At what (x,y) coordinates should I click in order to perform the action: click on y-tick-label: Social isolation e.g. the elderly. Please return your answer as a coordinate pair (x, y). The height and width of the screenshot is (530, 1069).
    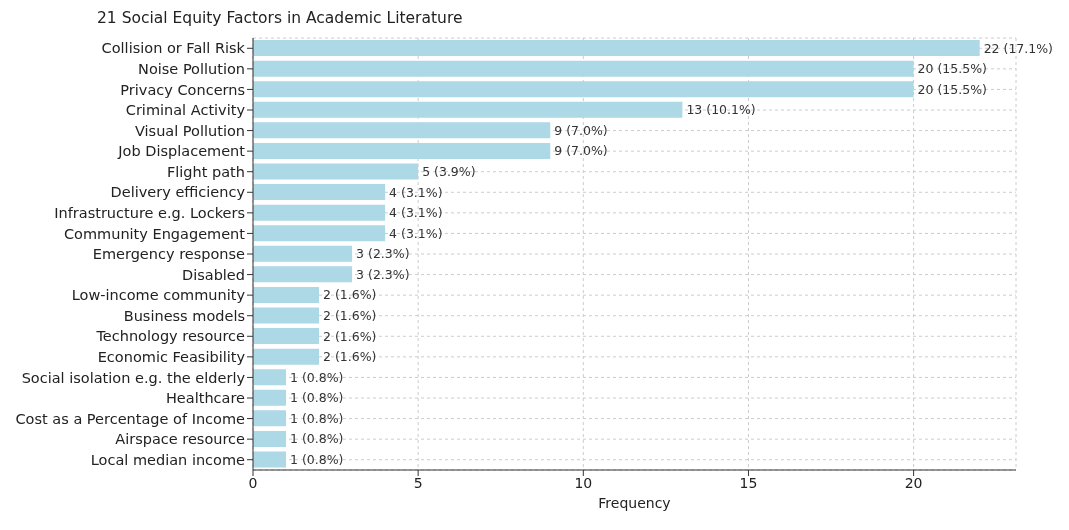
    Looking at the image, I should click on (133, 377).